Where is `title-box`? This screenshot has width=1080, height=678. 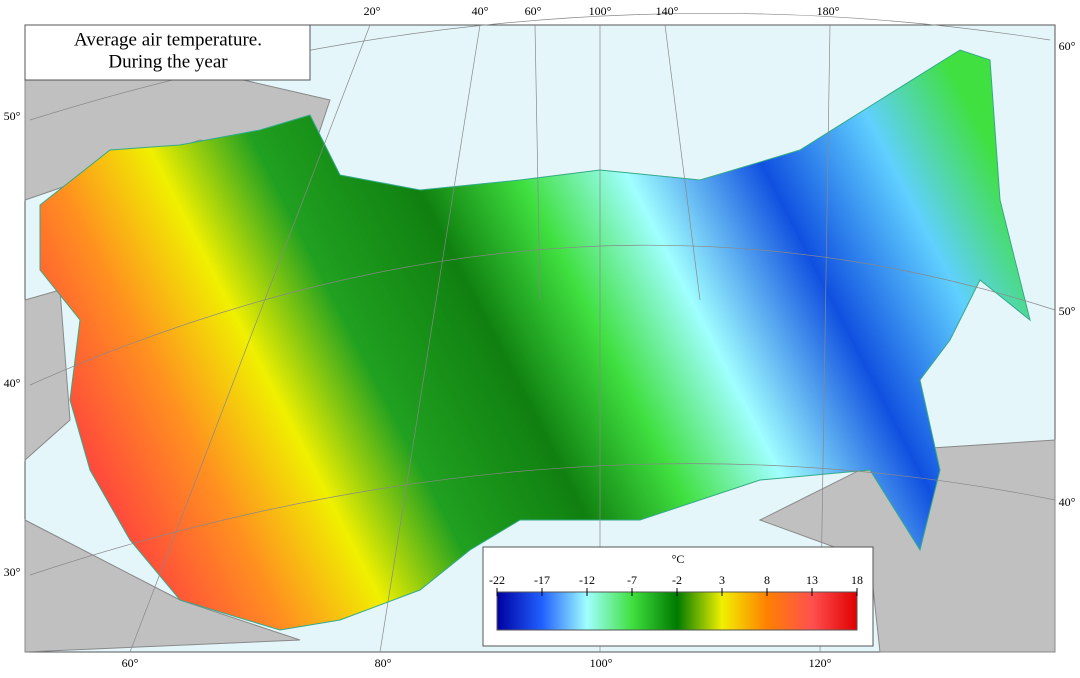
title-box is located at coordinates (167, 52).